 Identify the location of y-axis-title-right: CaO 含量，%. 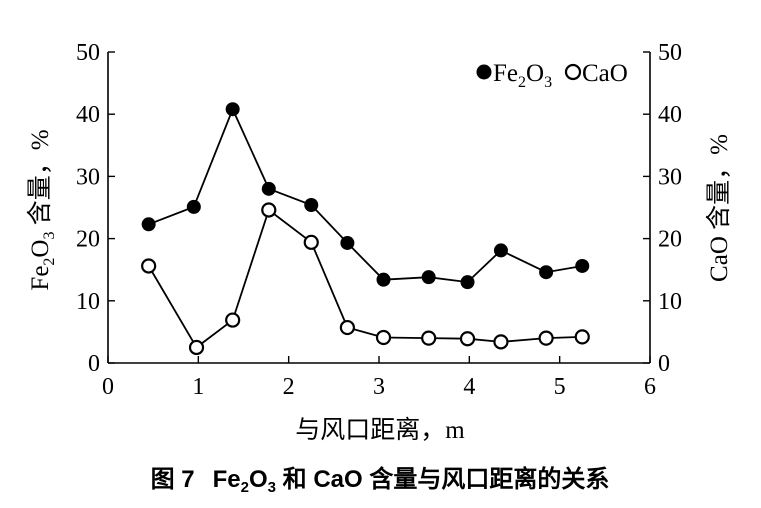
(719, 208).